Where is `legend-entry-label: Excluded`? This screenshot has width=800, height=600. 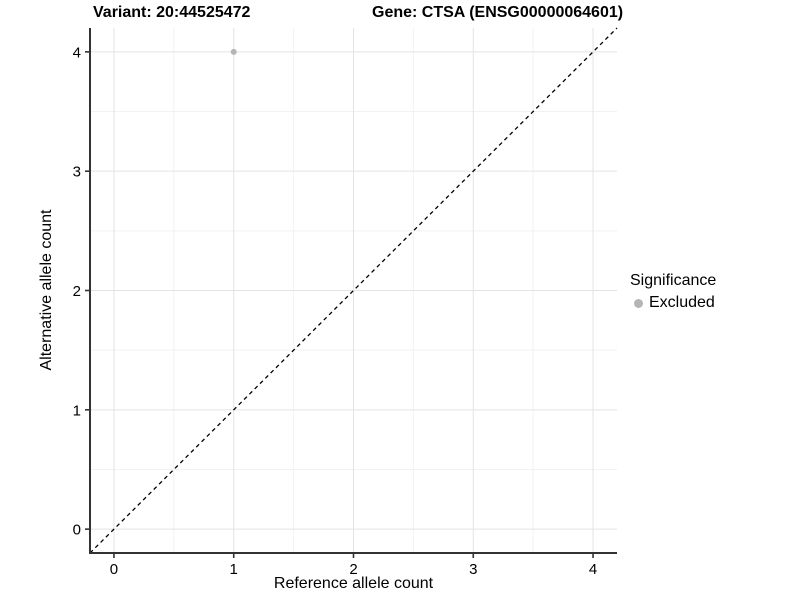
legend-entry-label: Excluded is located at coordinates (682, 302).